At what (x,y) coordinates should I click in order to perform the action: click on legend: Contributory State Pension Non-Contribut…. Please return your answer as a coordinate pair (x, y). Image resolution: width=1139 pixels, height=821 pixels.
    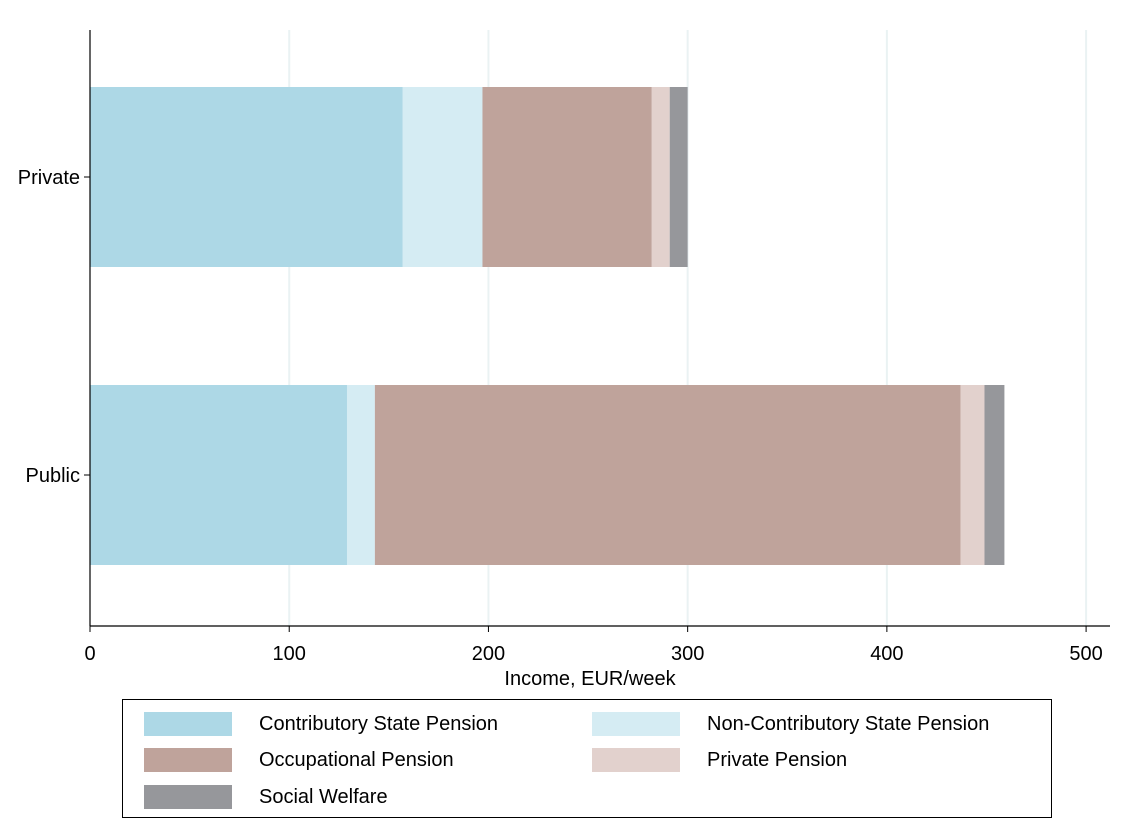
    Looking at the image, I should click on (587, 758).